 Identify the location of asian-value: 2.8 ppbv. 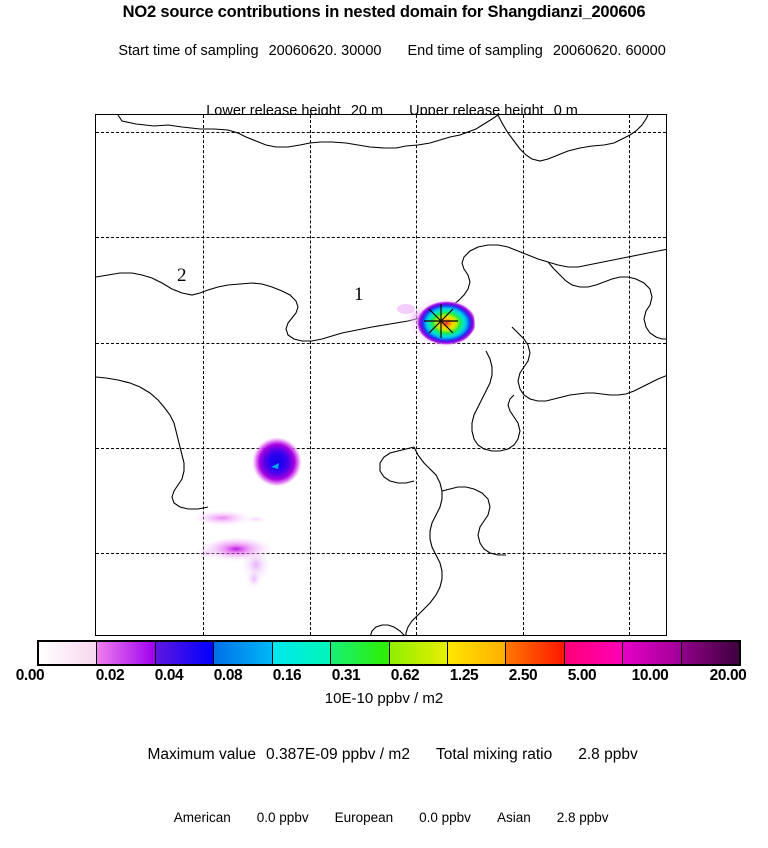
(582, 817).